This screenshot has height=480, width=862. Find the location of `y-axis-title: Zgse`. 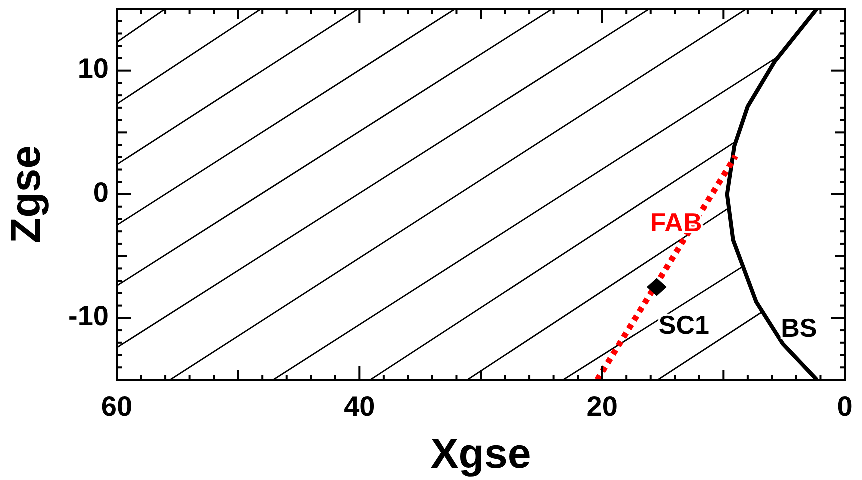

y-axis-title: Zgse is located at coordinates (25, 194).